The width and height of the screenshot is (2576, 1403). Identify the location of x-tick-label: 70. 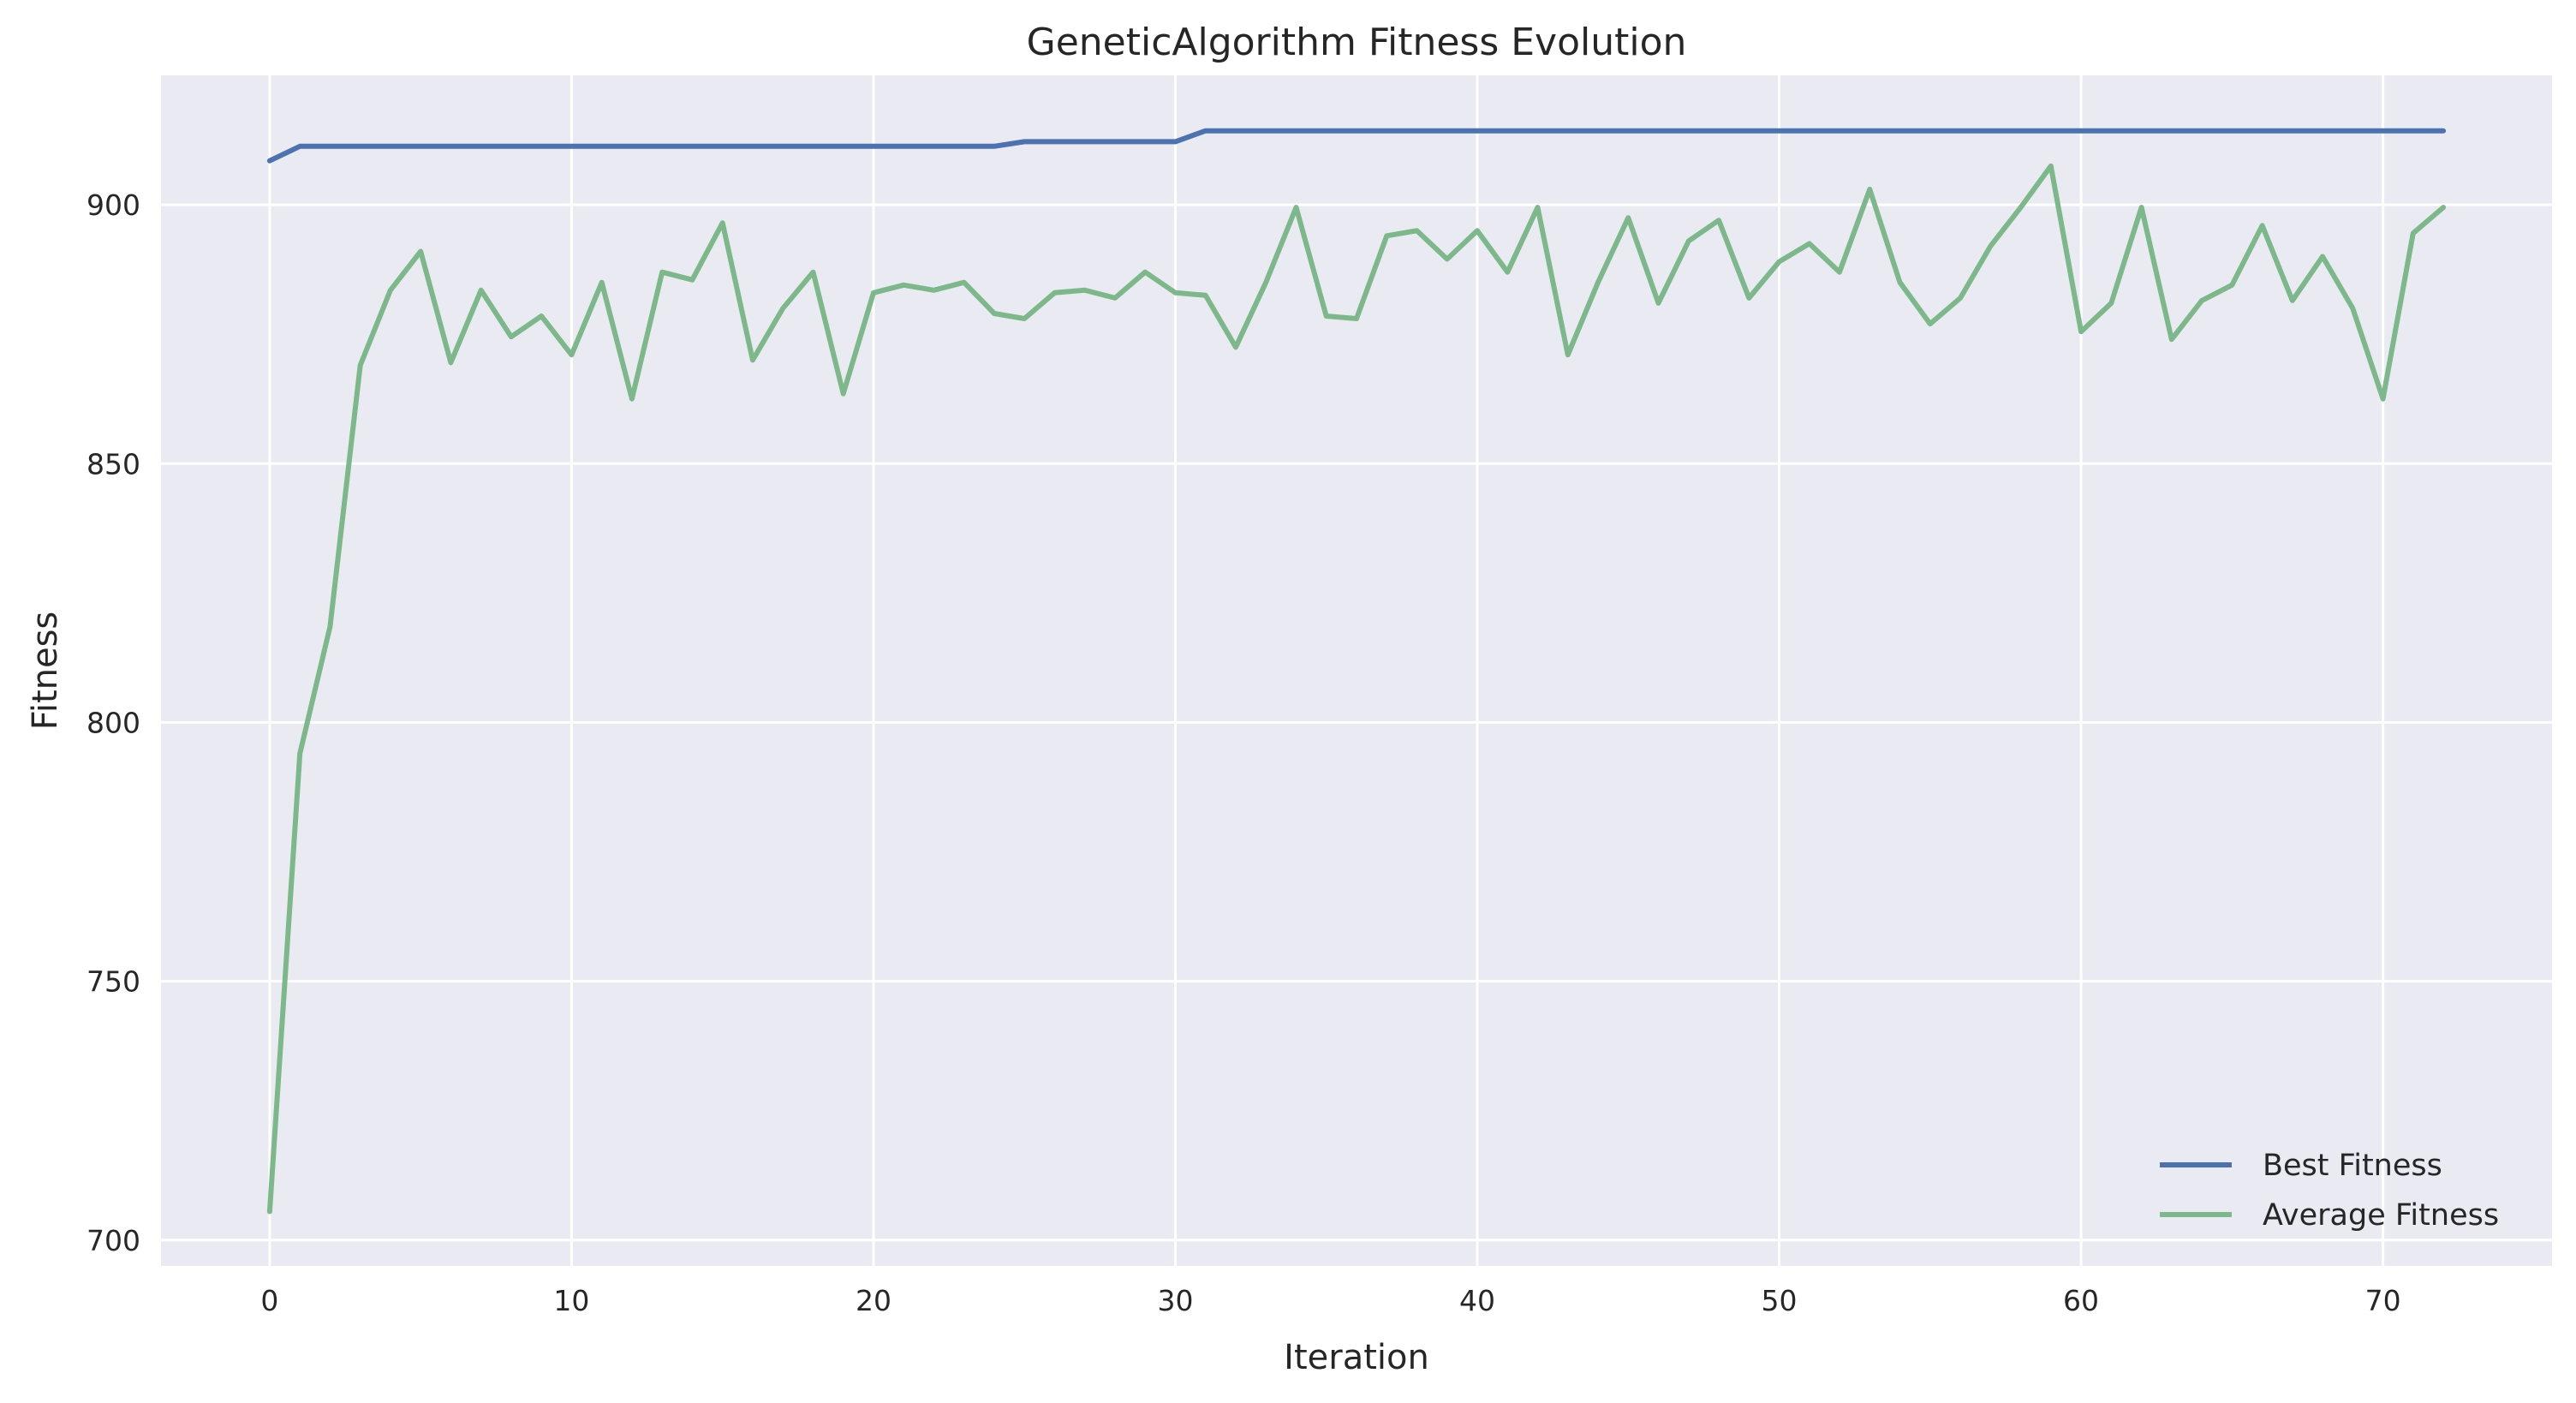
(2383, 1300).